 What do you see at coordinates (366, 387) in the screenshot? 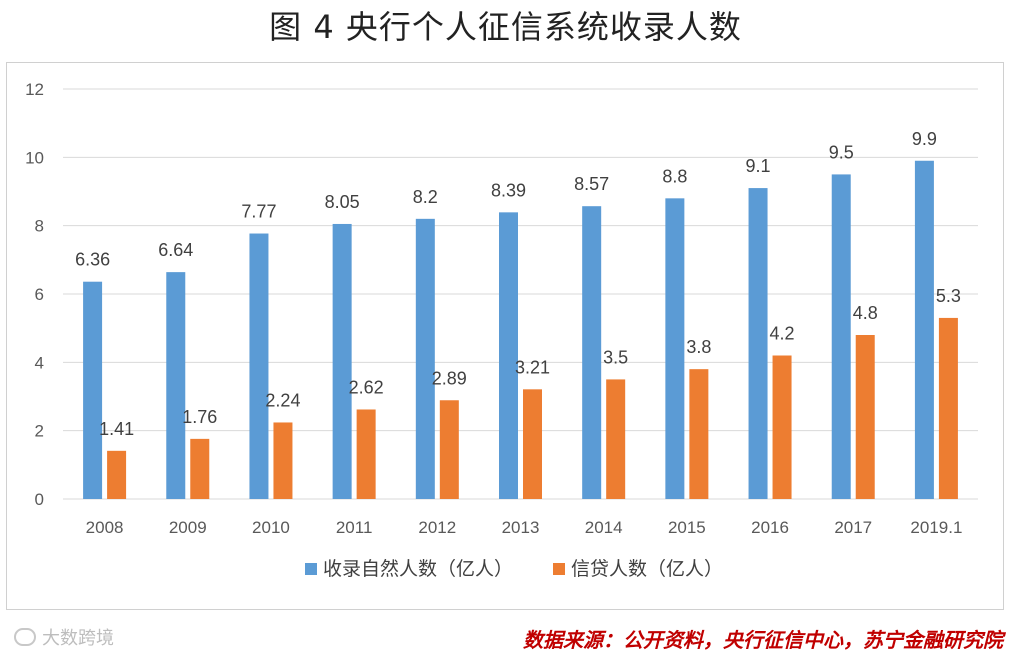
I see `data-label-series2: 2.62` at bounding box center [366, 387].